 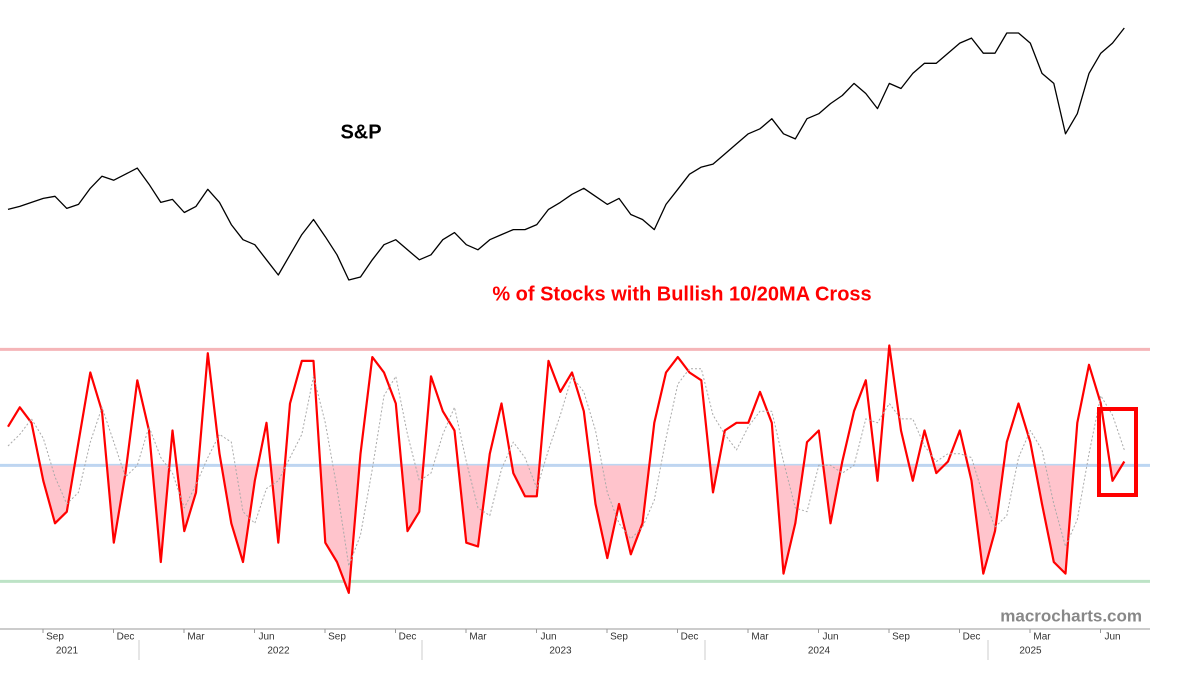 I want to click on year-separators, so click(x=563, y=650).